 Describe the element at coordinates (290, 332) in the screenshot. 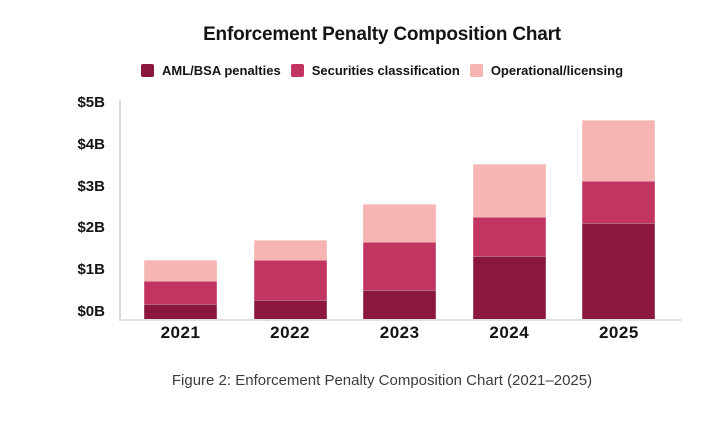

I see `x-tick-label: 2022` at that location.